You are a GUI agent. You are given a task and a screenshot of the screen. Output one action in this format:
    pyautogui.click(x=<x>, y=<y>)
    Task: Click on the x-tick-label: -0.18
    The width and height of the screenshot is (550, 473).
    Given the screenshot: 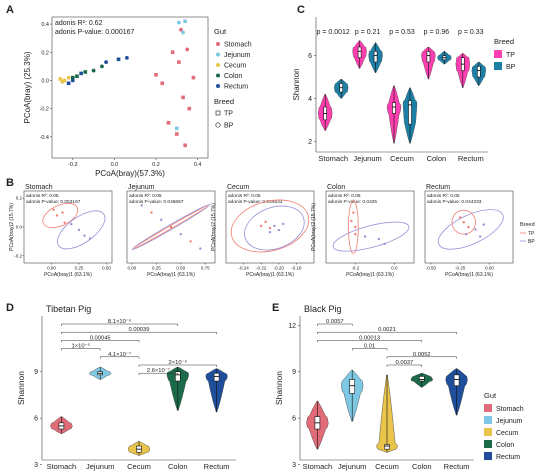 What is the action you would take?
    pyautogui.click(x=296, y=268)
    